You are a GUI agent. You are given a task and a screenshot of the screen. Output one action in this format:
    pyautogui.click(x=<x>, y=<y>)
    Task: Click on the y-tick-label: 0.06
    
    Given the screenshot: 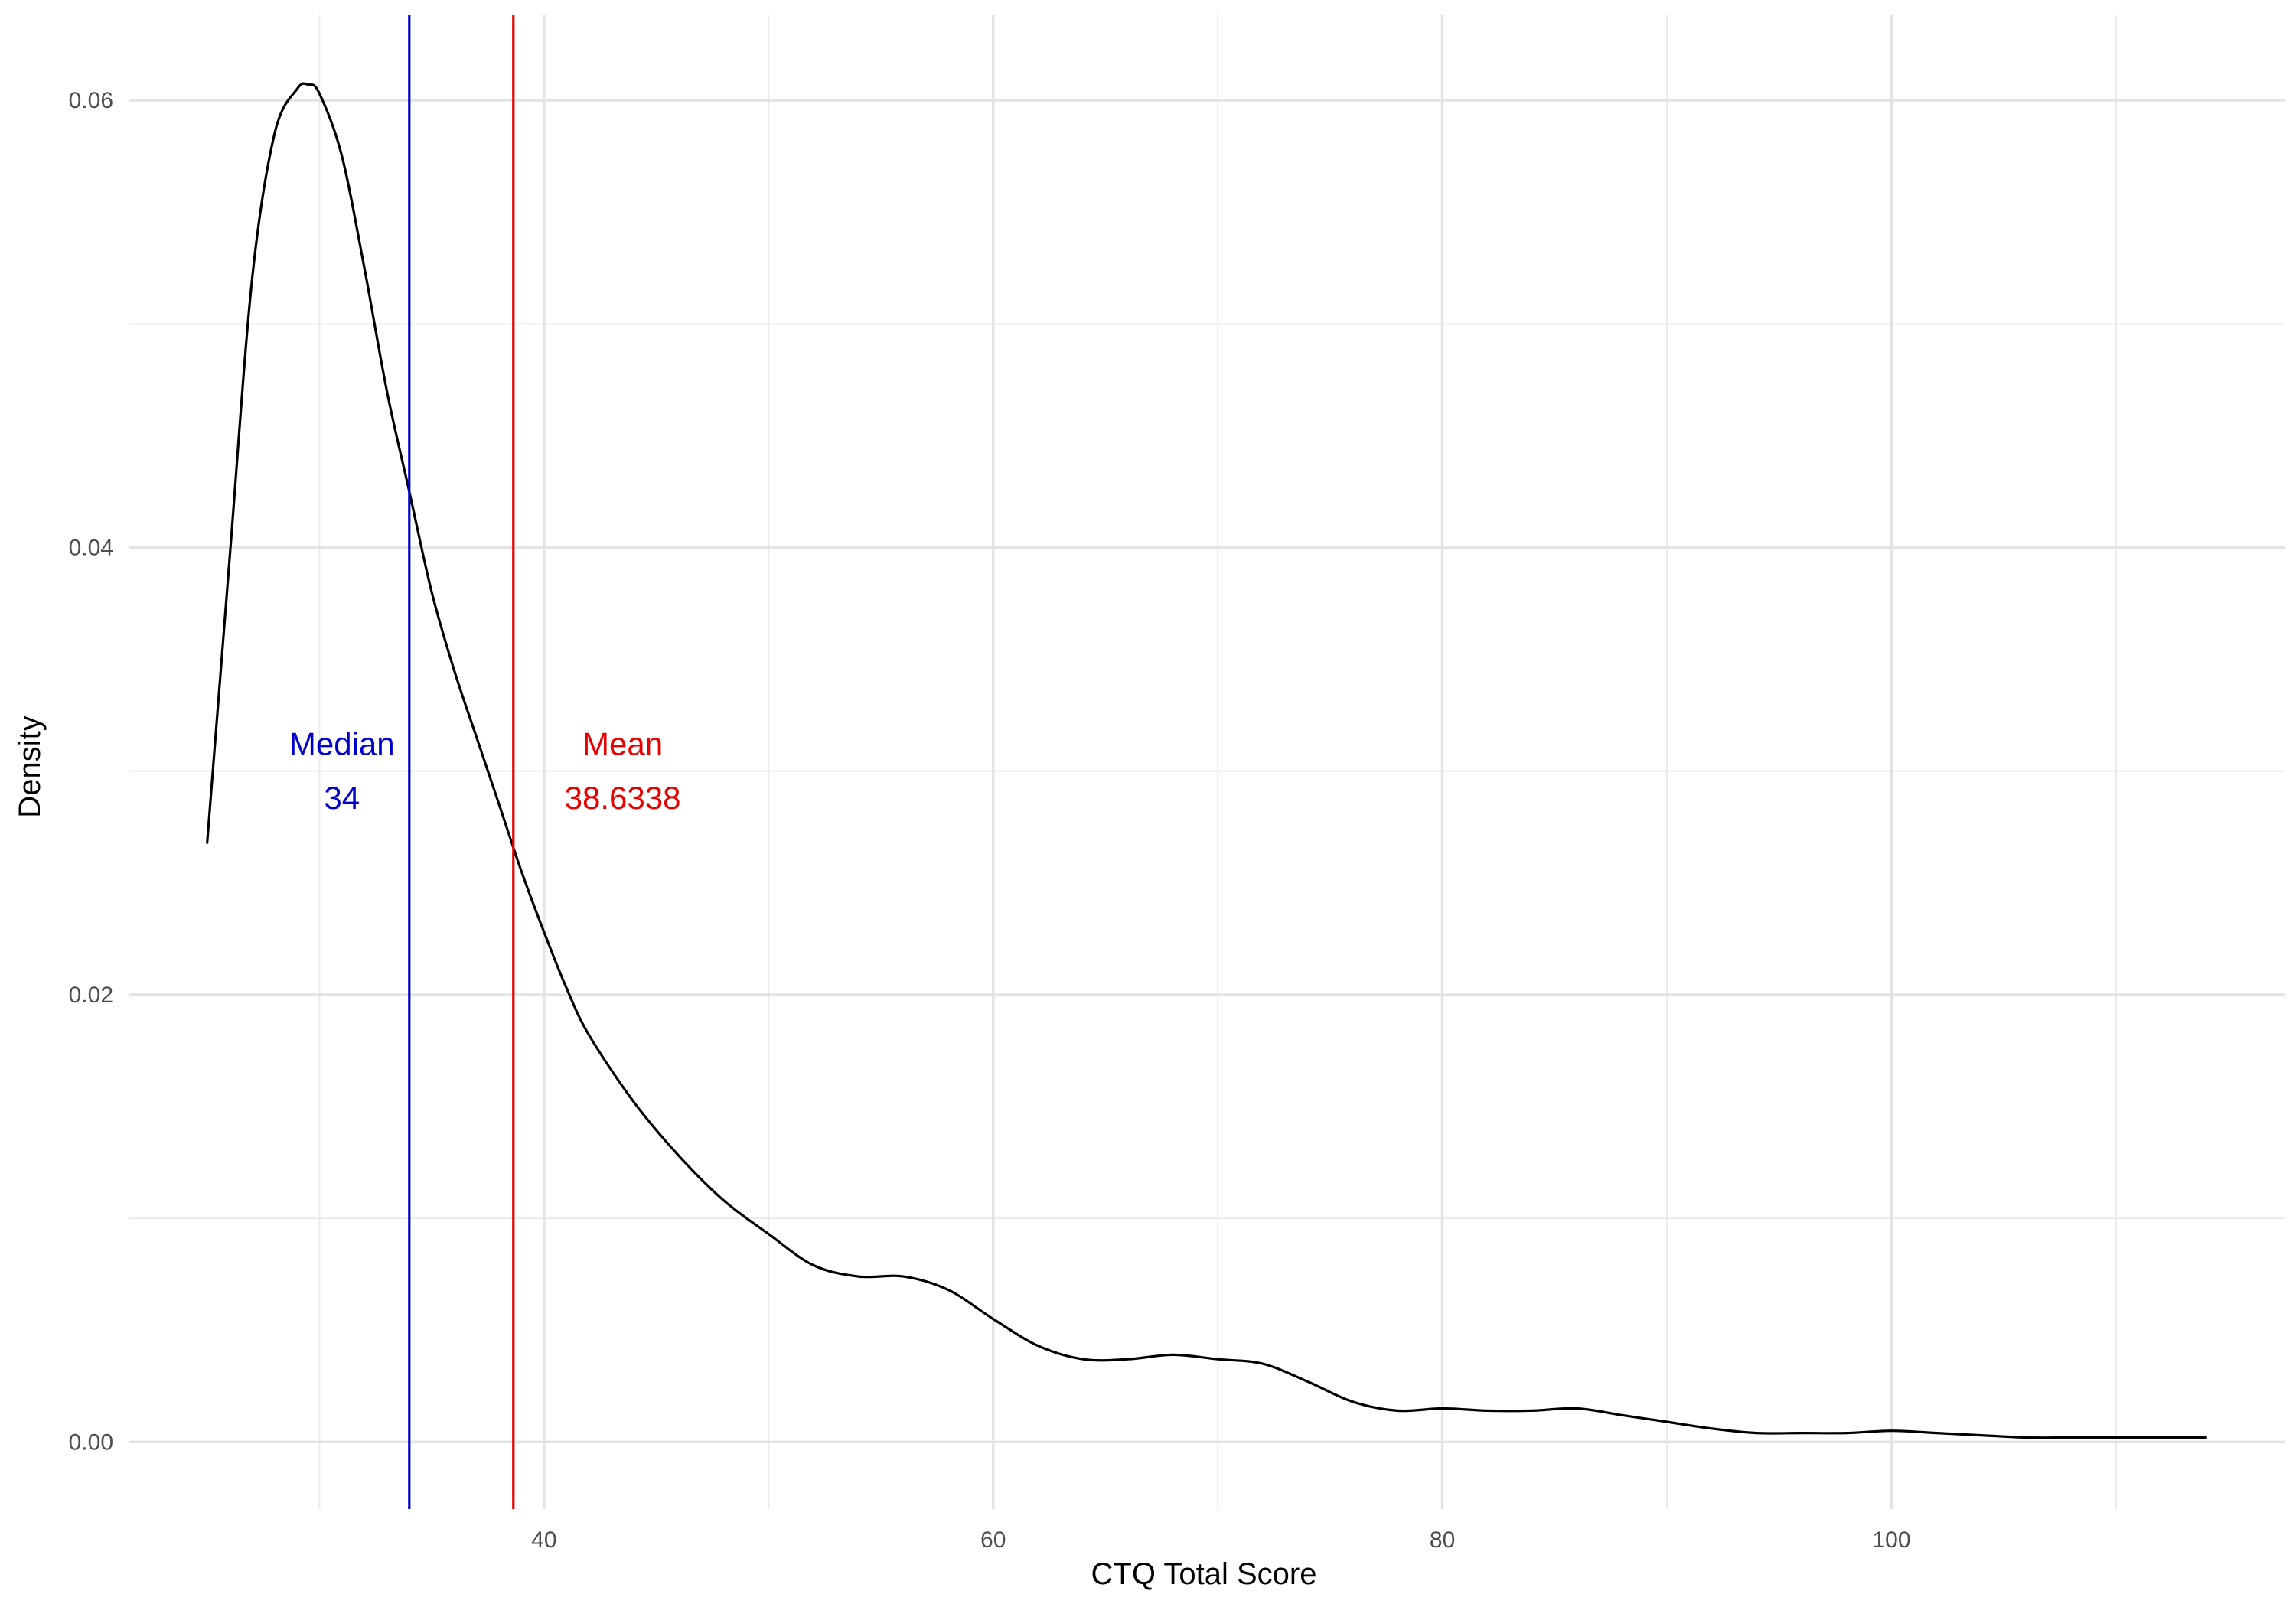 What is the action you would take?
    pyautogui.click(x=91, y=101)
    